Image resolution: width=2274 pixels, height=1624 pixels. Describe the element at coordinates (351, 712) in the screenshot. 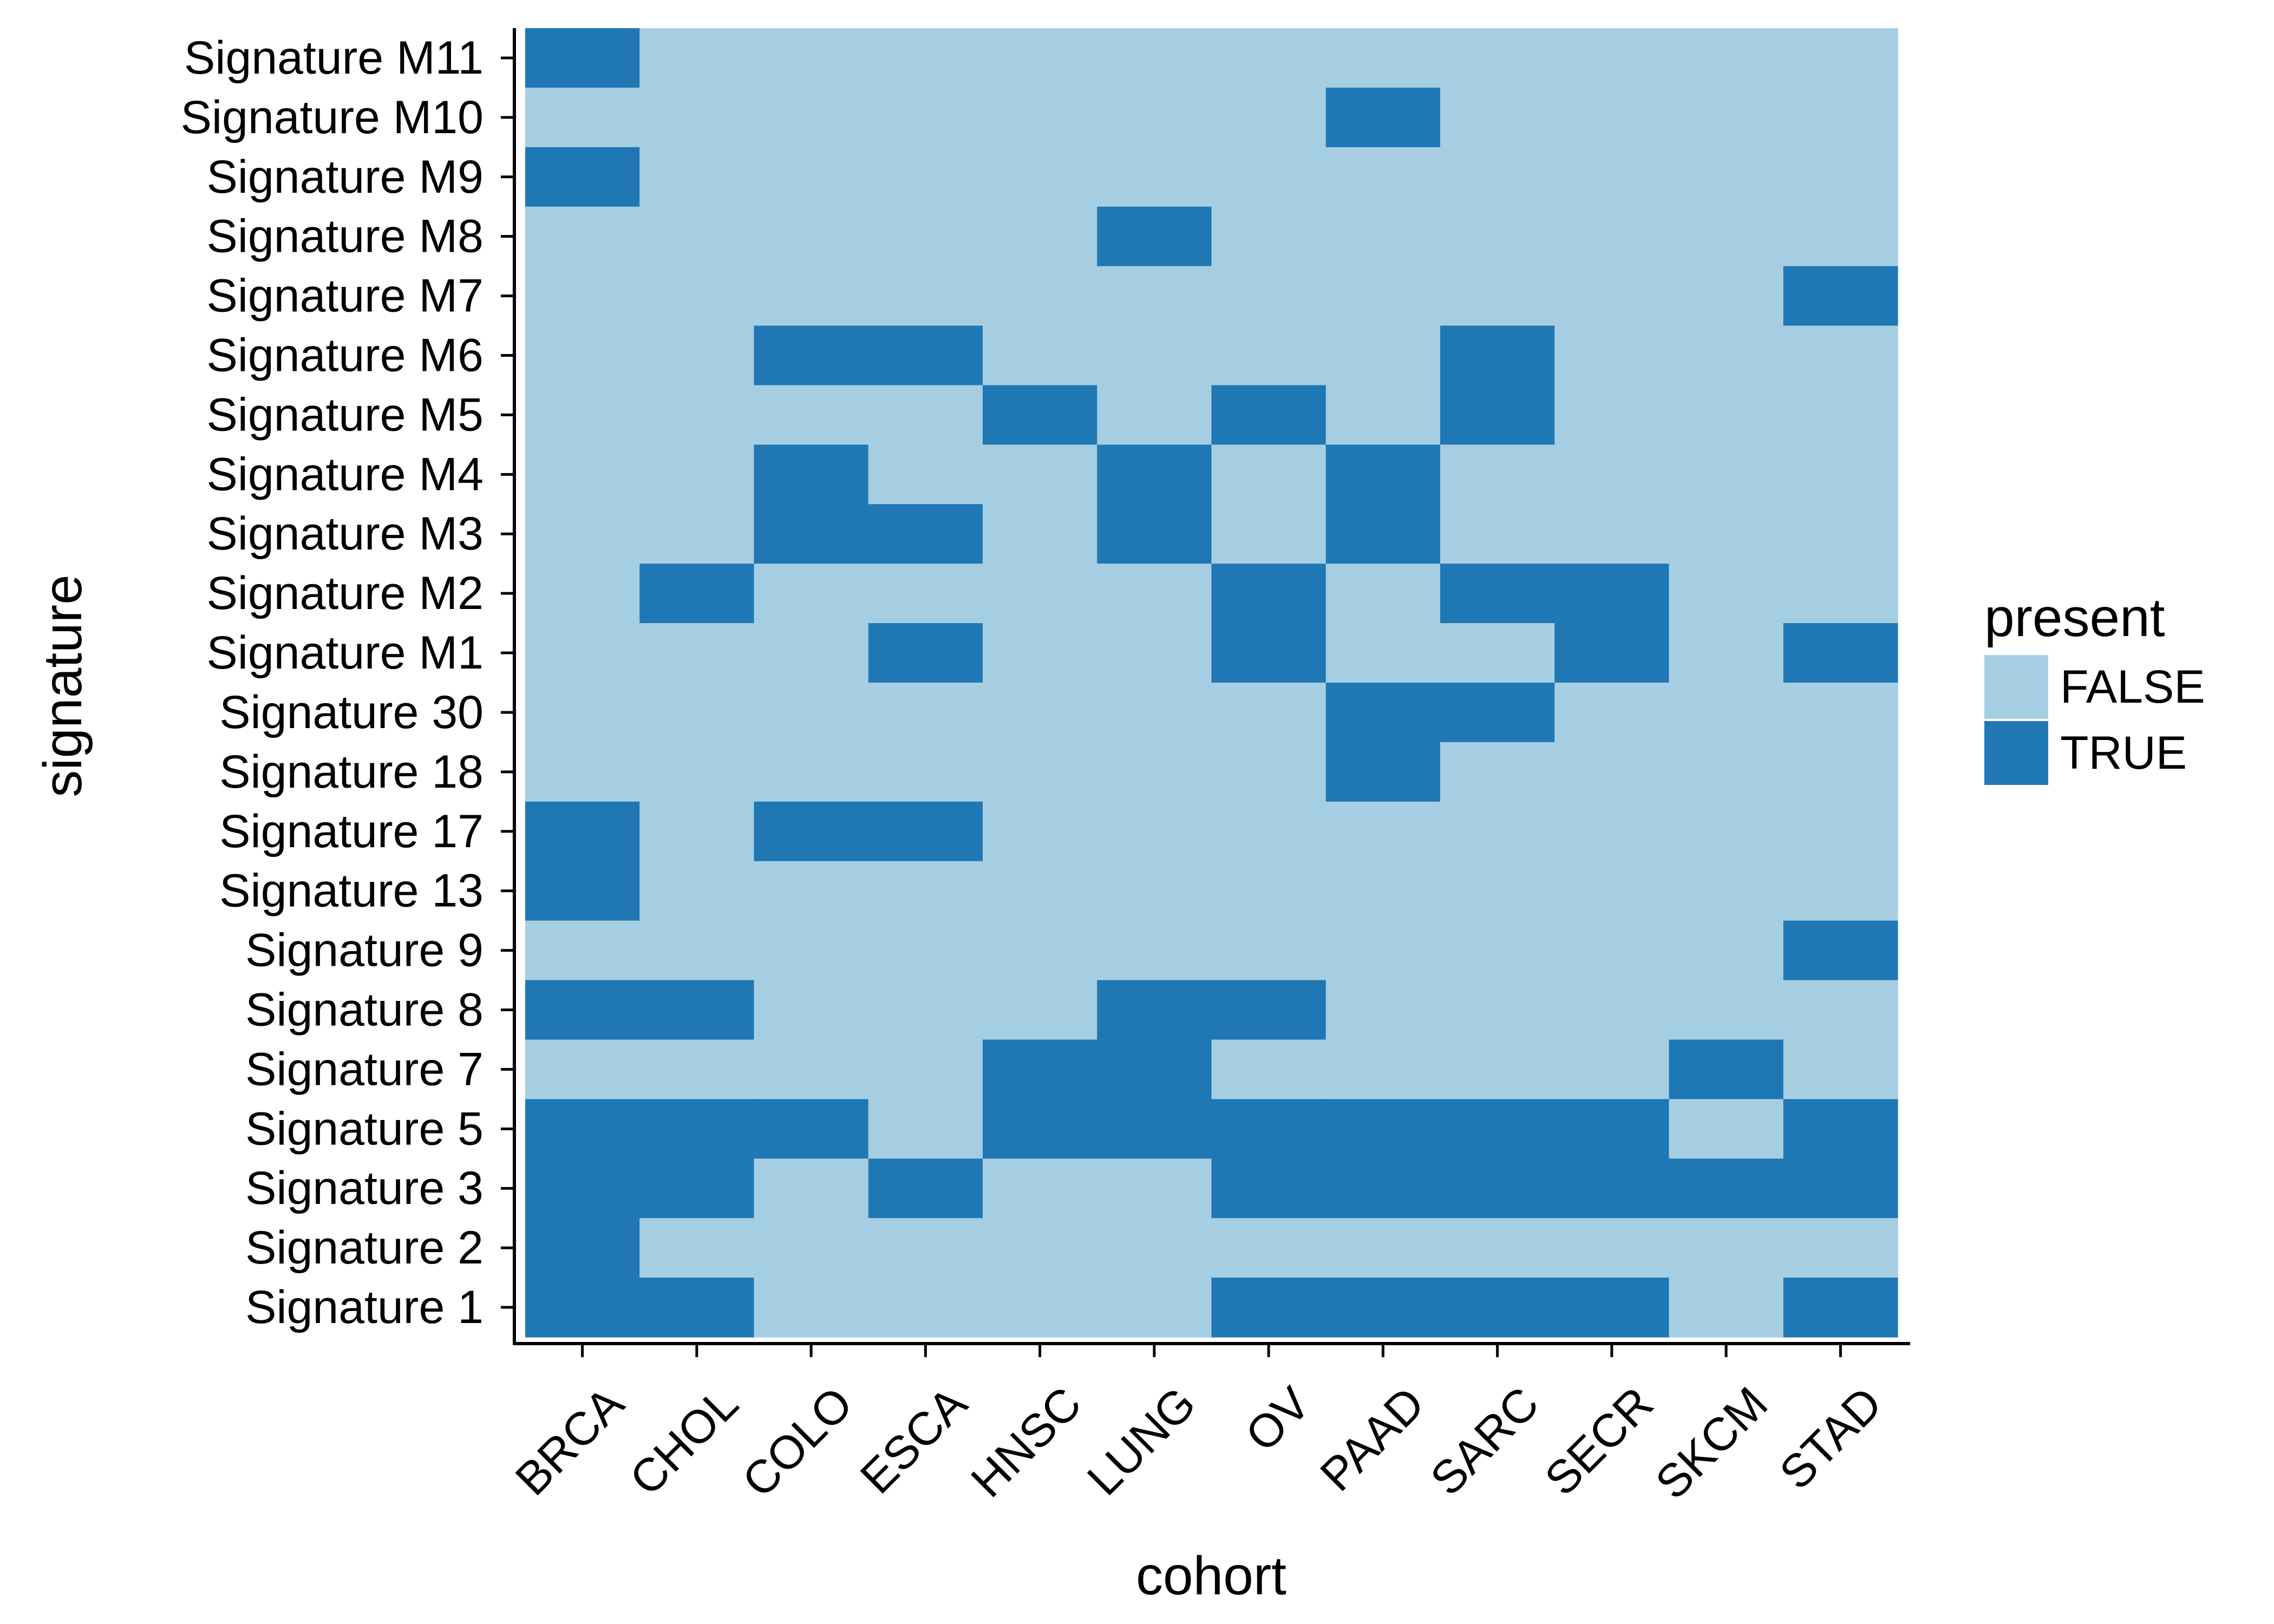

I see `y-tick-label: Signature 30` at that location.